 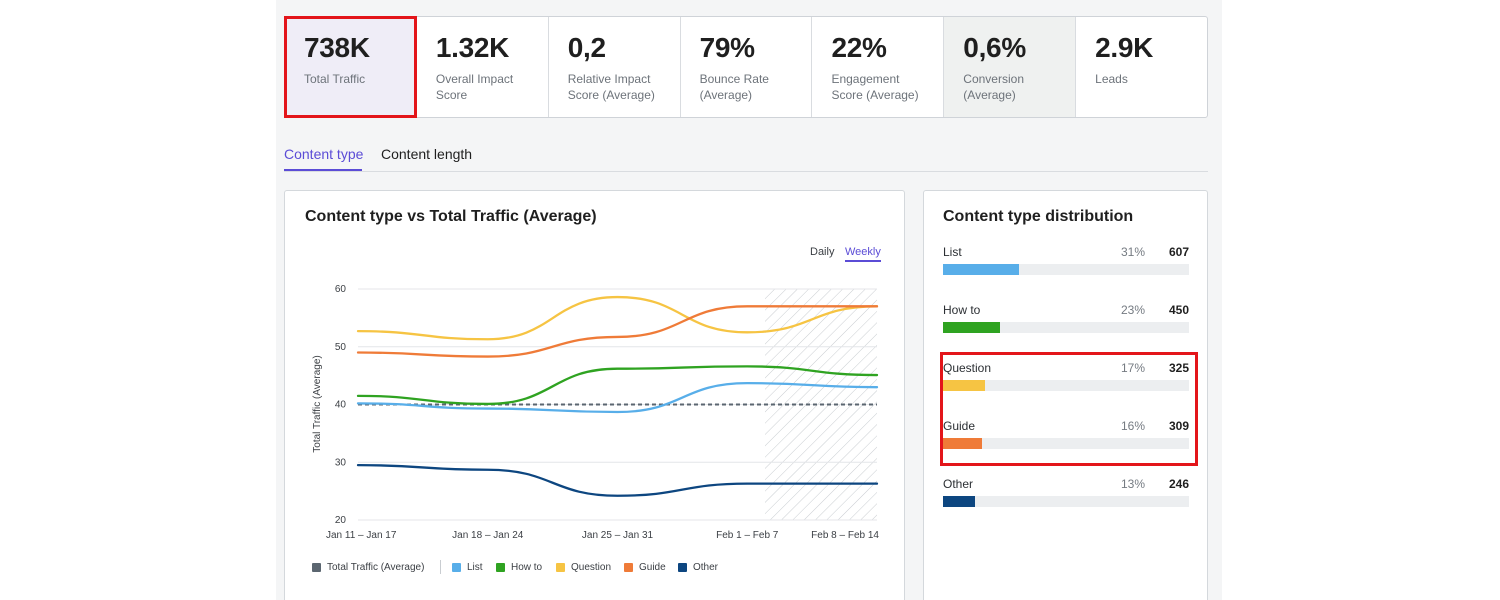 I want to click on legend-item-guide: Guide, so click(x=645, y=567).